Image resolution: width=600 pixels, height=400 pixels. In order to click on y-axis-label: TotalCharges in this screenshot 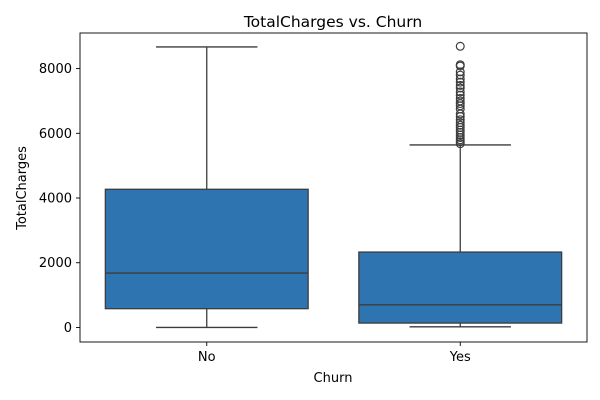, I will do `click(22, 188)`.